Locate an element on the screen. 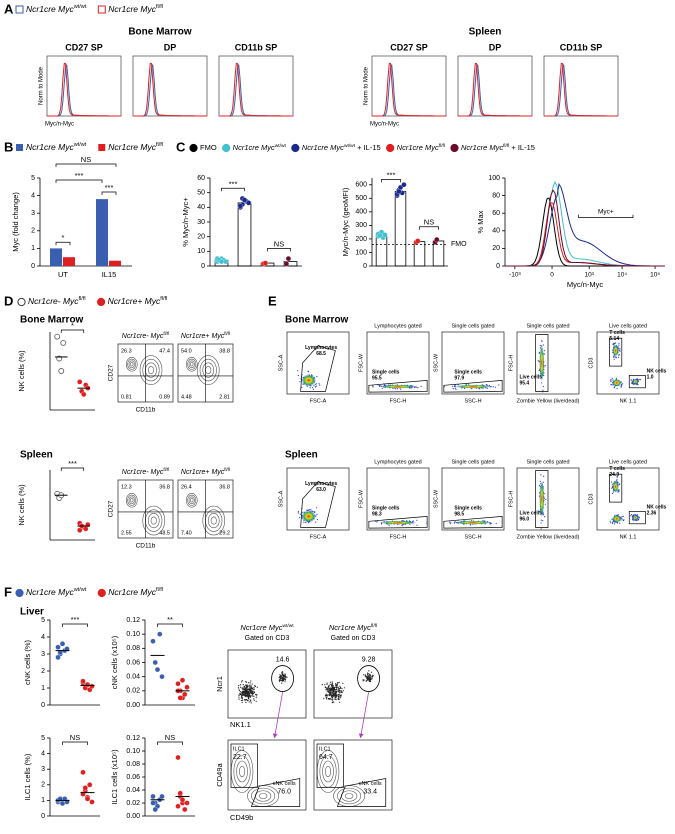 This screenshot has width=675, height=834. y-tick-label: 30 is located at coordinates (201, 222).